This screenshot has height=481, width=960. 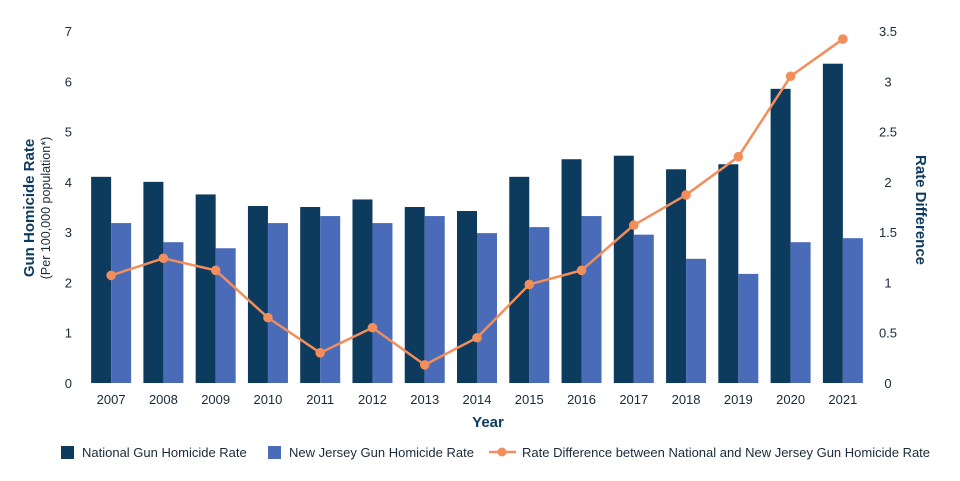 What do you see at coordinates (888, 132) in the screenshot?
I see `y2-tick-label: 2.5` at bounding box center [888, 132].